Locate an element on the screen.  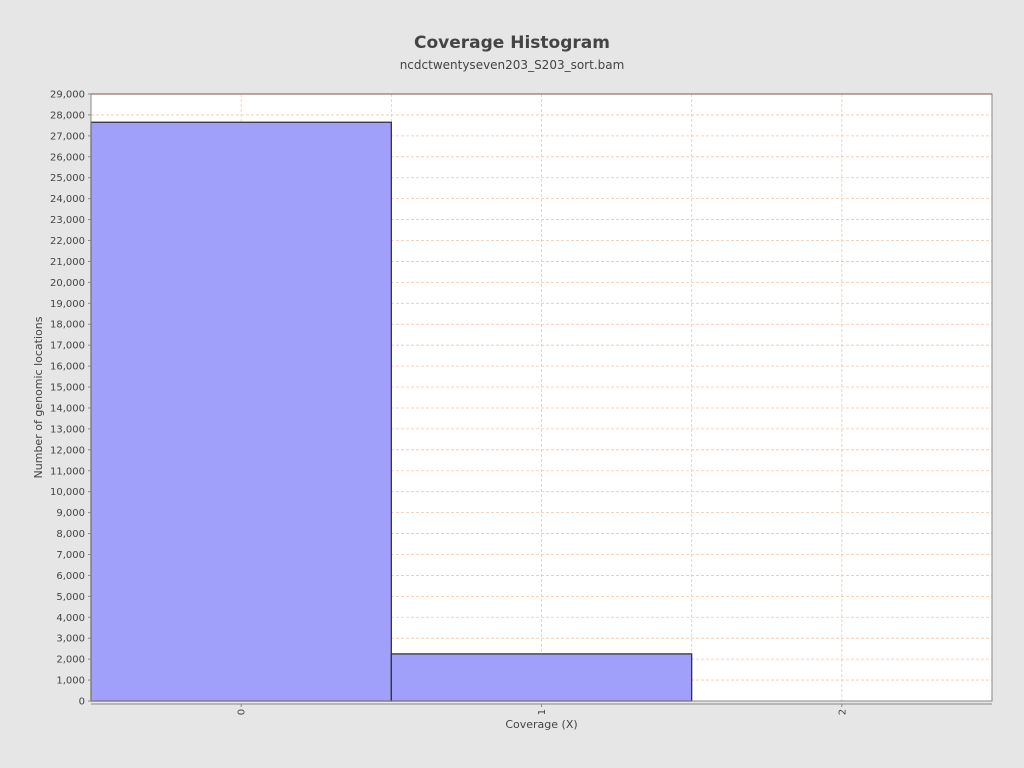
y-tick-label: 20,000 is located at coordinates (67, 283).